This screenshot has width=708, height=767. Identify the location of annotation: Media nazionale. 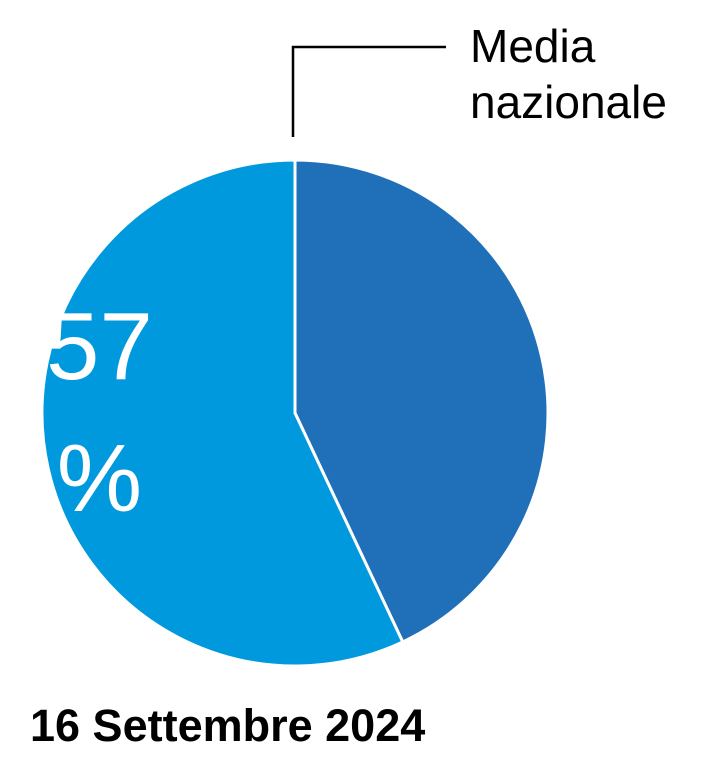
(568, 74).